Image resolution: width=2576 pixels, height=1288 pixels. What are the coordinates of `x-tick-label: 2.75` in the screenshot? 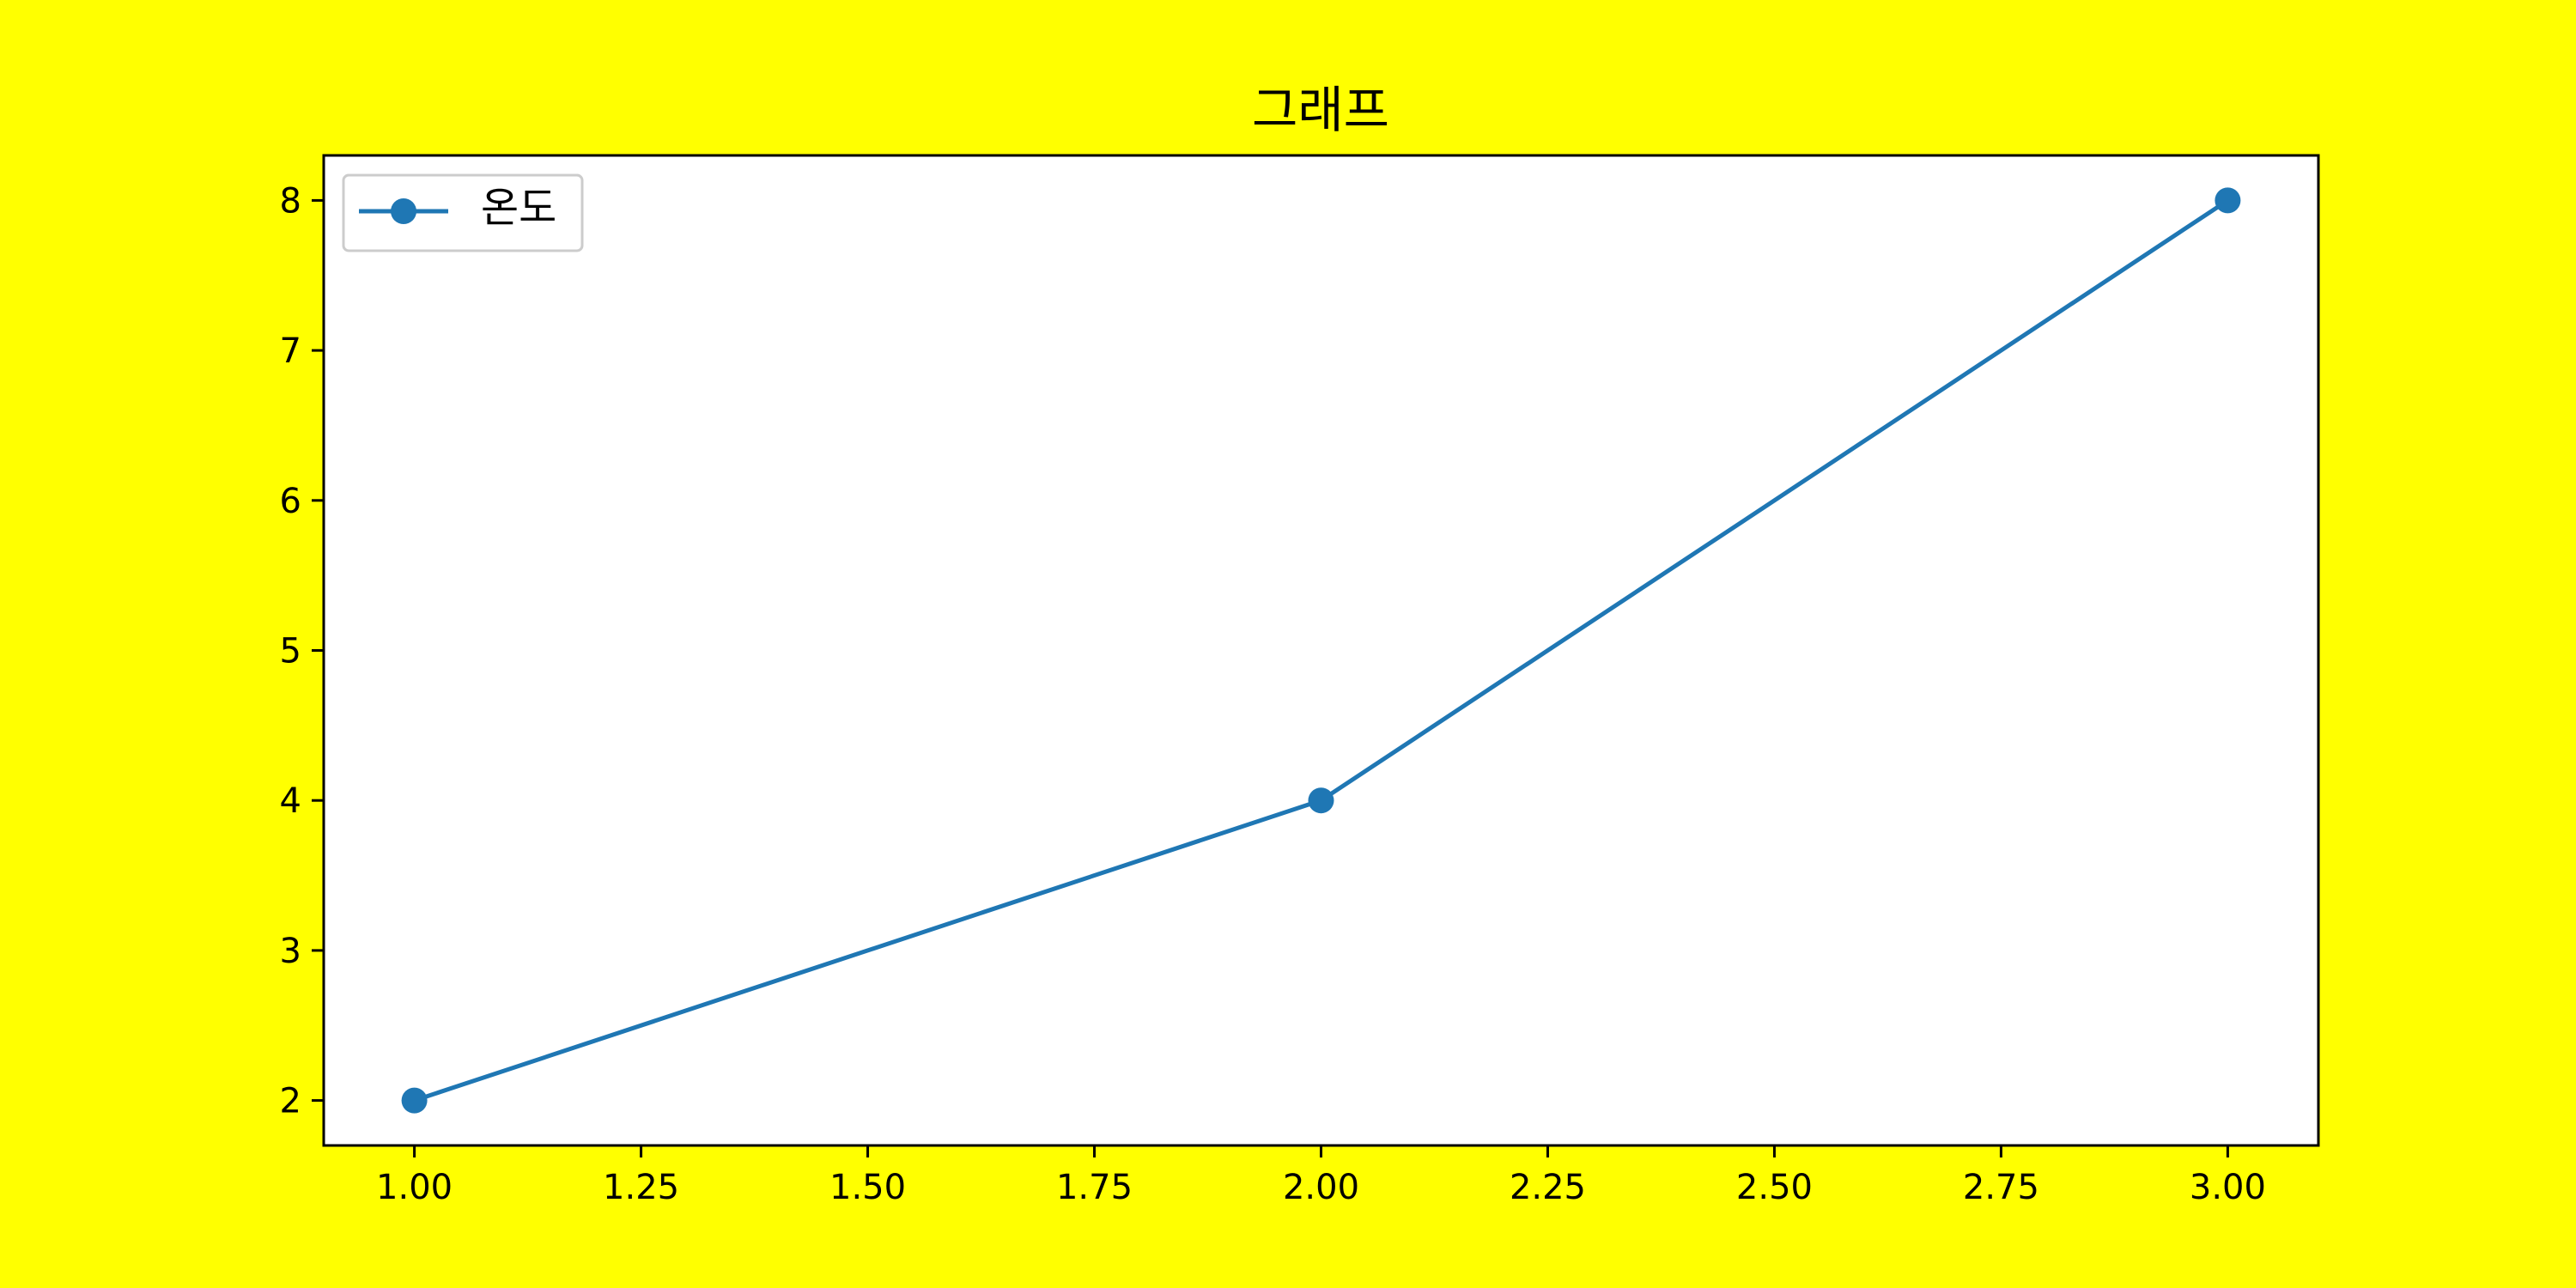 It's located at (2001, 1188).